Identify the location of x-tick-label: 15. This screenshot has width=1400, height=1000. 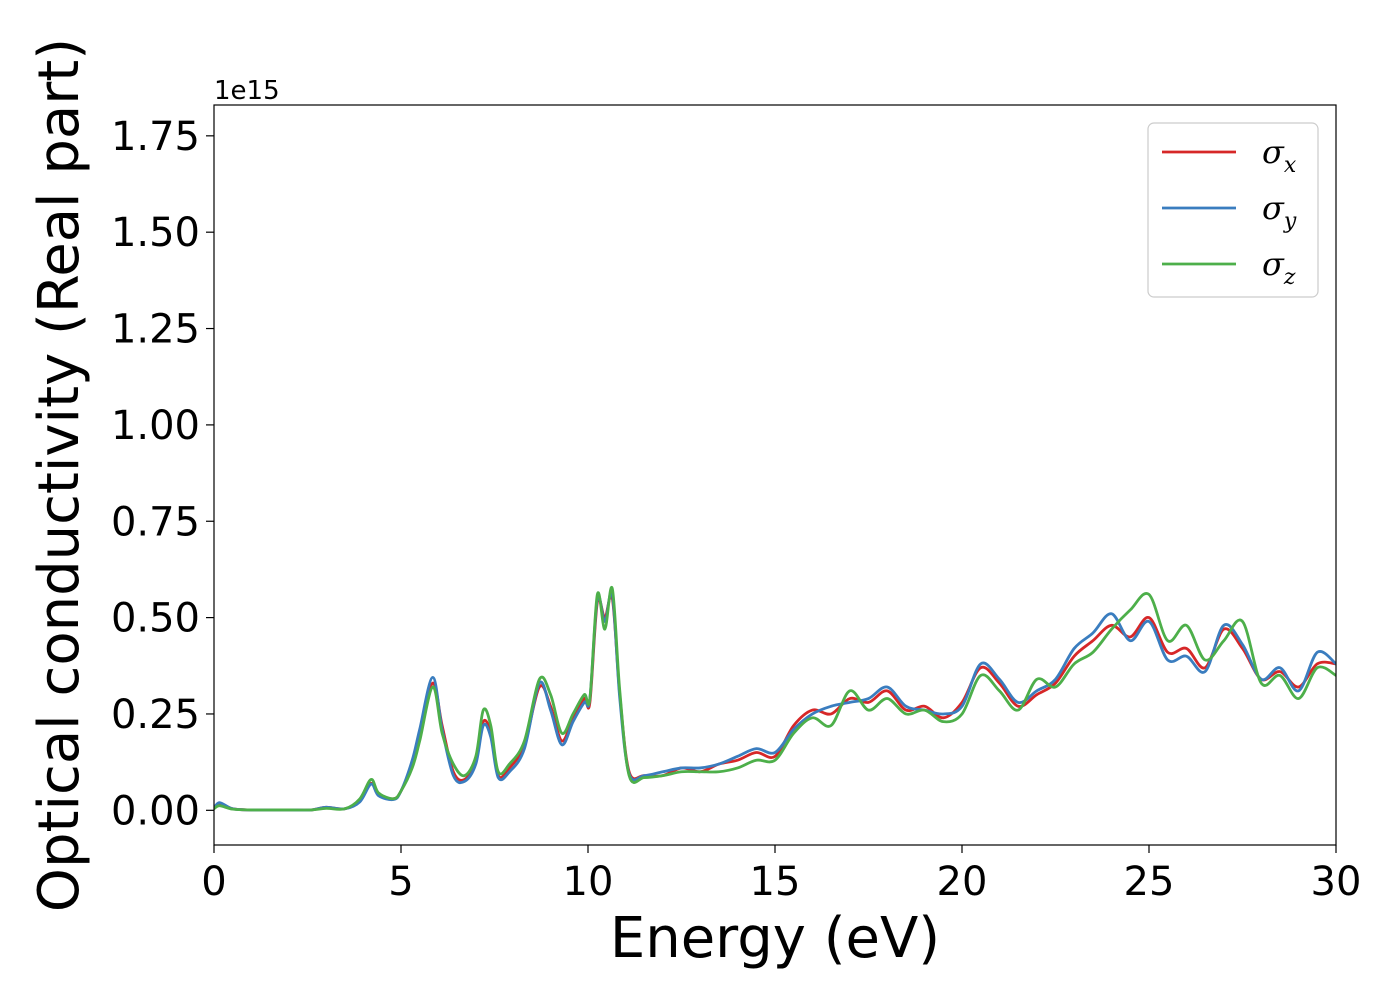
(775, 882).